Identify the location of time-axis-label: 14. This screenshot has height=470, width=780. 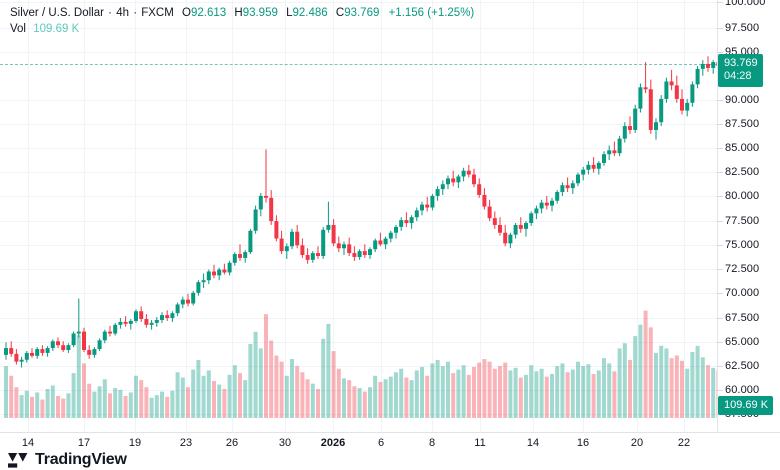
(28, 443).